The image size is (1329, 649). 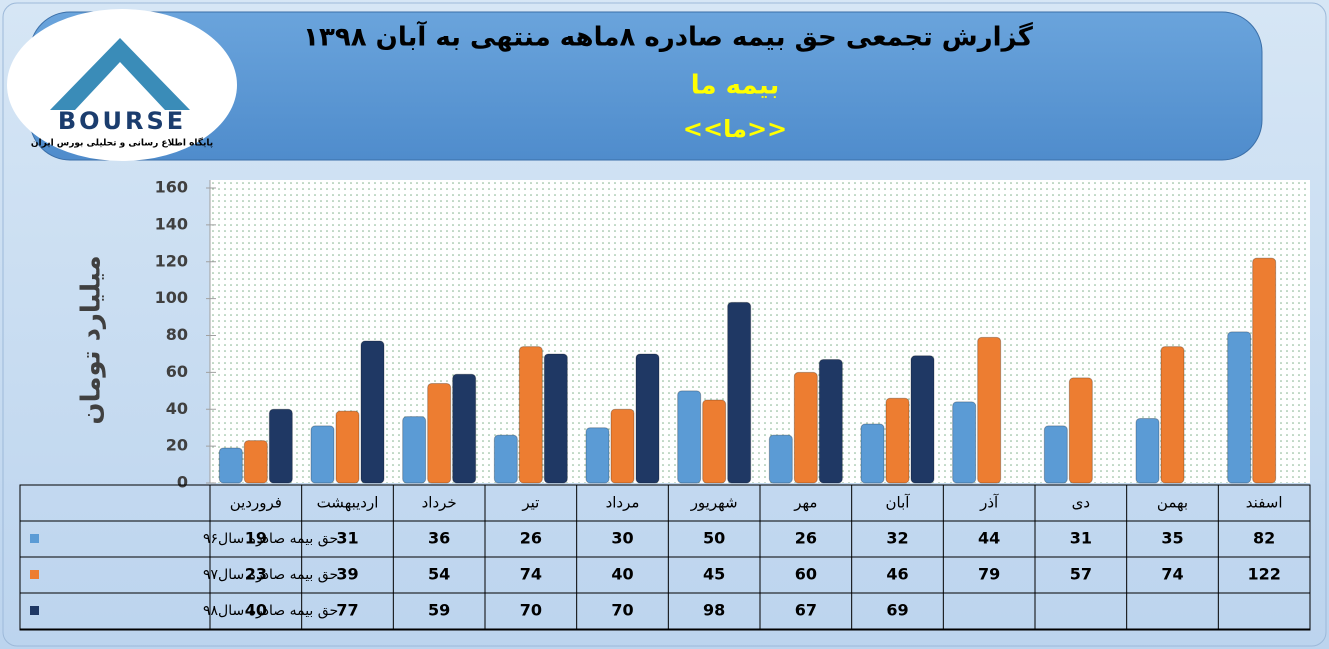 I want to click on x-tick-label: خرداد, so click(x=439, y=503).